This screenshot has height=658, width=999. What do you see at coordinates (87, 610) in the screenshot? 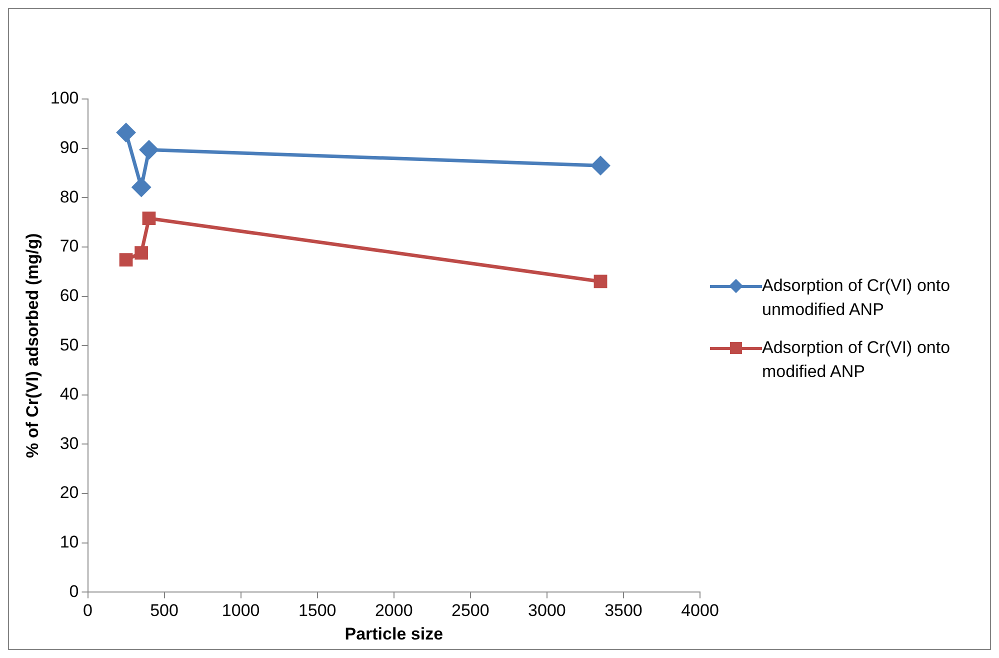
I see `x-tick-label: 0` at bounding box center [87, 610].